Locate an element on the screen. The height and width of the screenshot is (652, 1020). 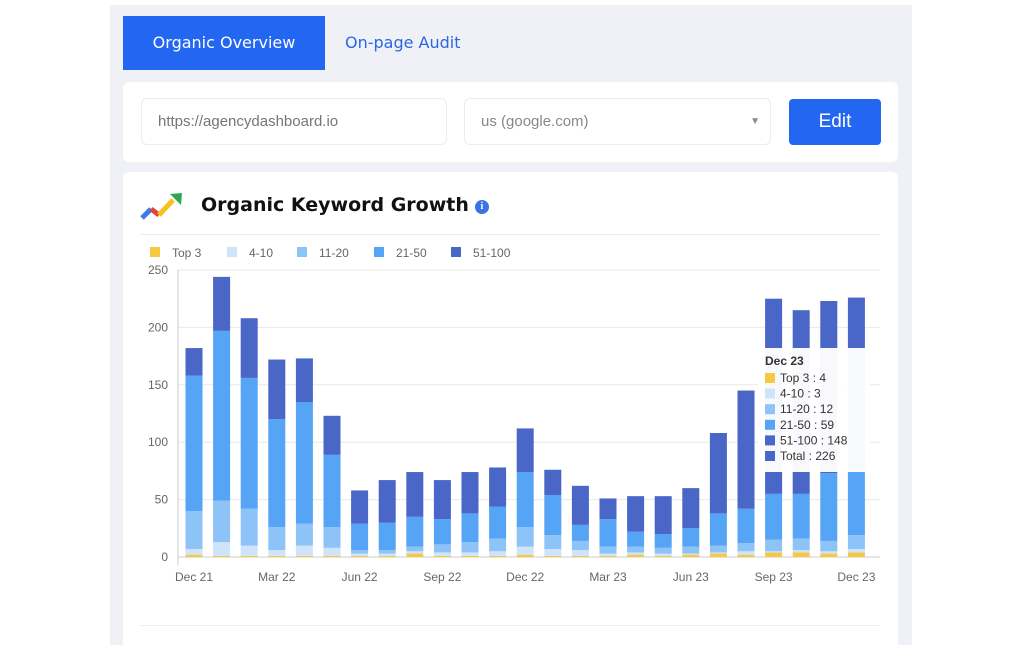
search-card: us (google.com) ▼ Edit is located at coordinates (510, 122).